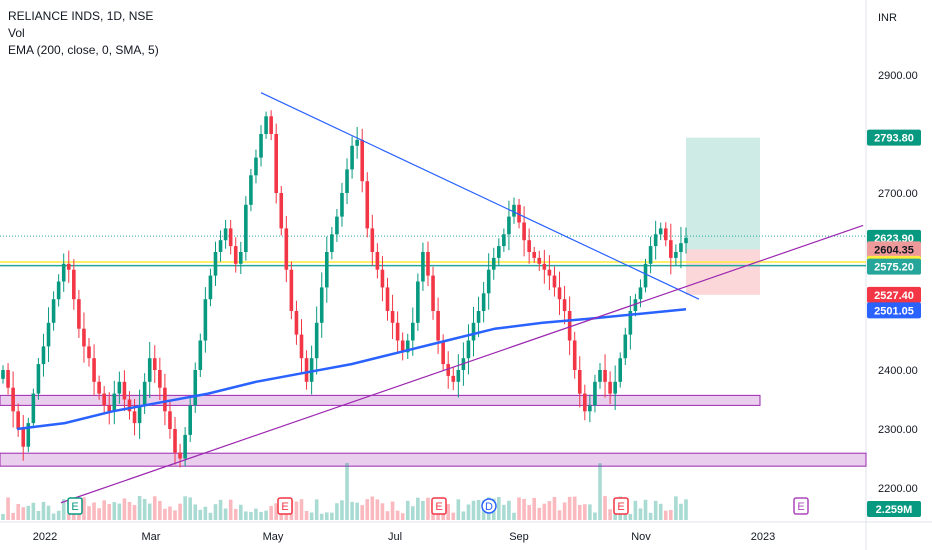  What do you see at coordinates (894, 509) in the screenshot?
I see `volume-label-bg` at bounding box center [894, 509].